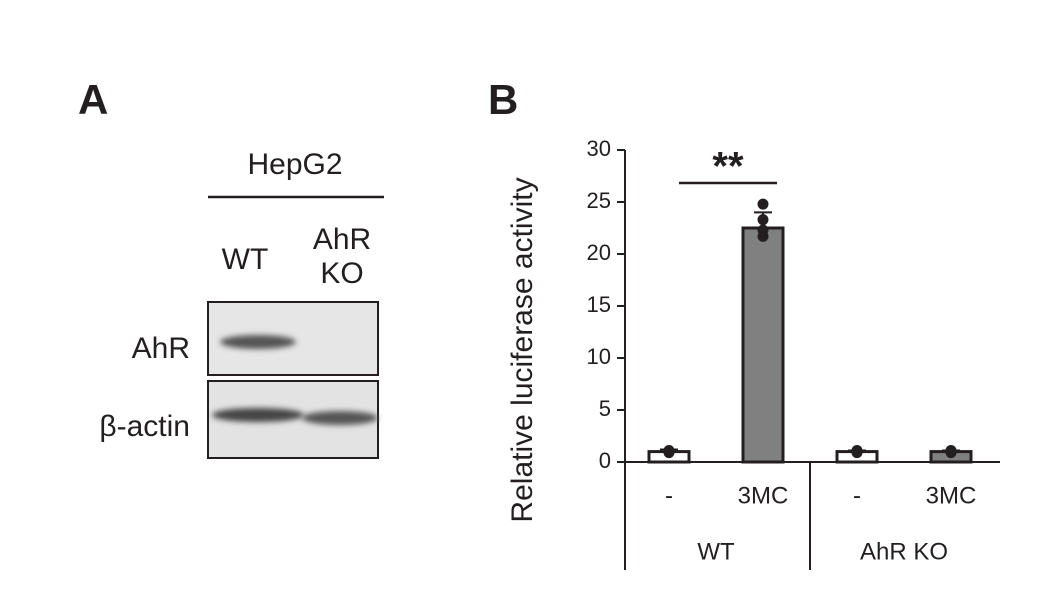  I want to click on lane-label: WT, so click(245, 259).